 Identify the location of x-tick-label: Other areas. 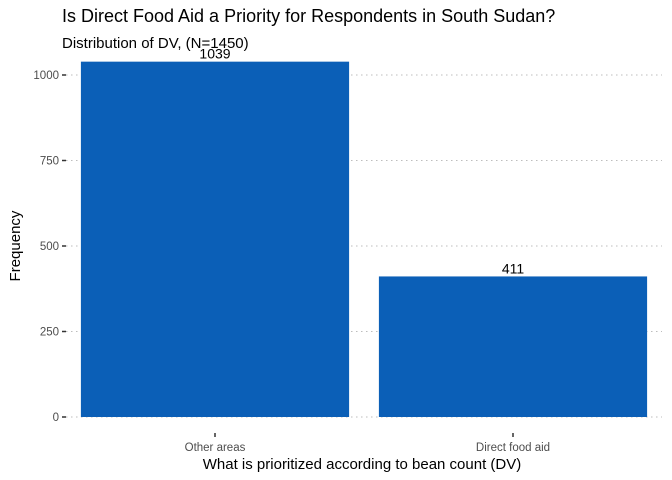
(215, 448).